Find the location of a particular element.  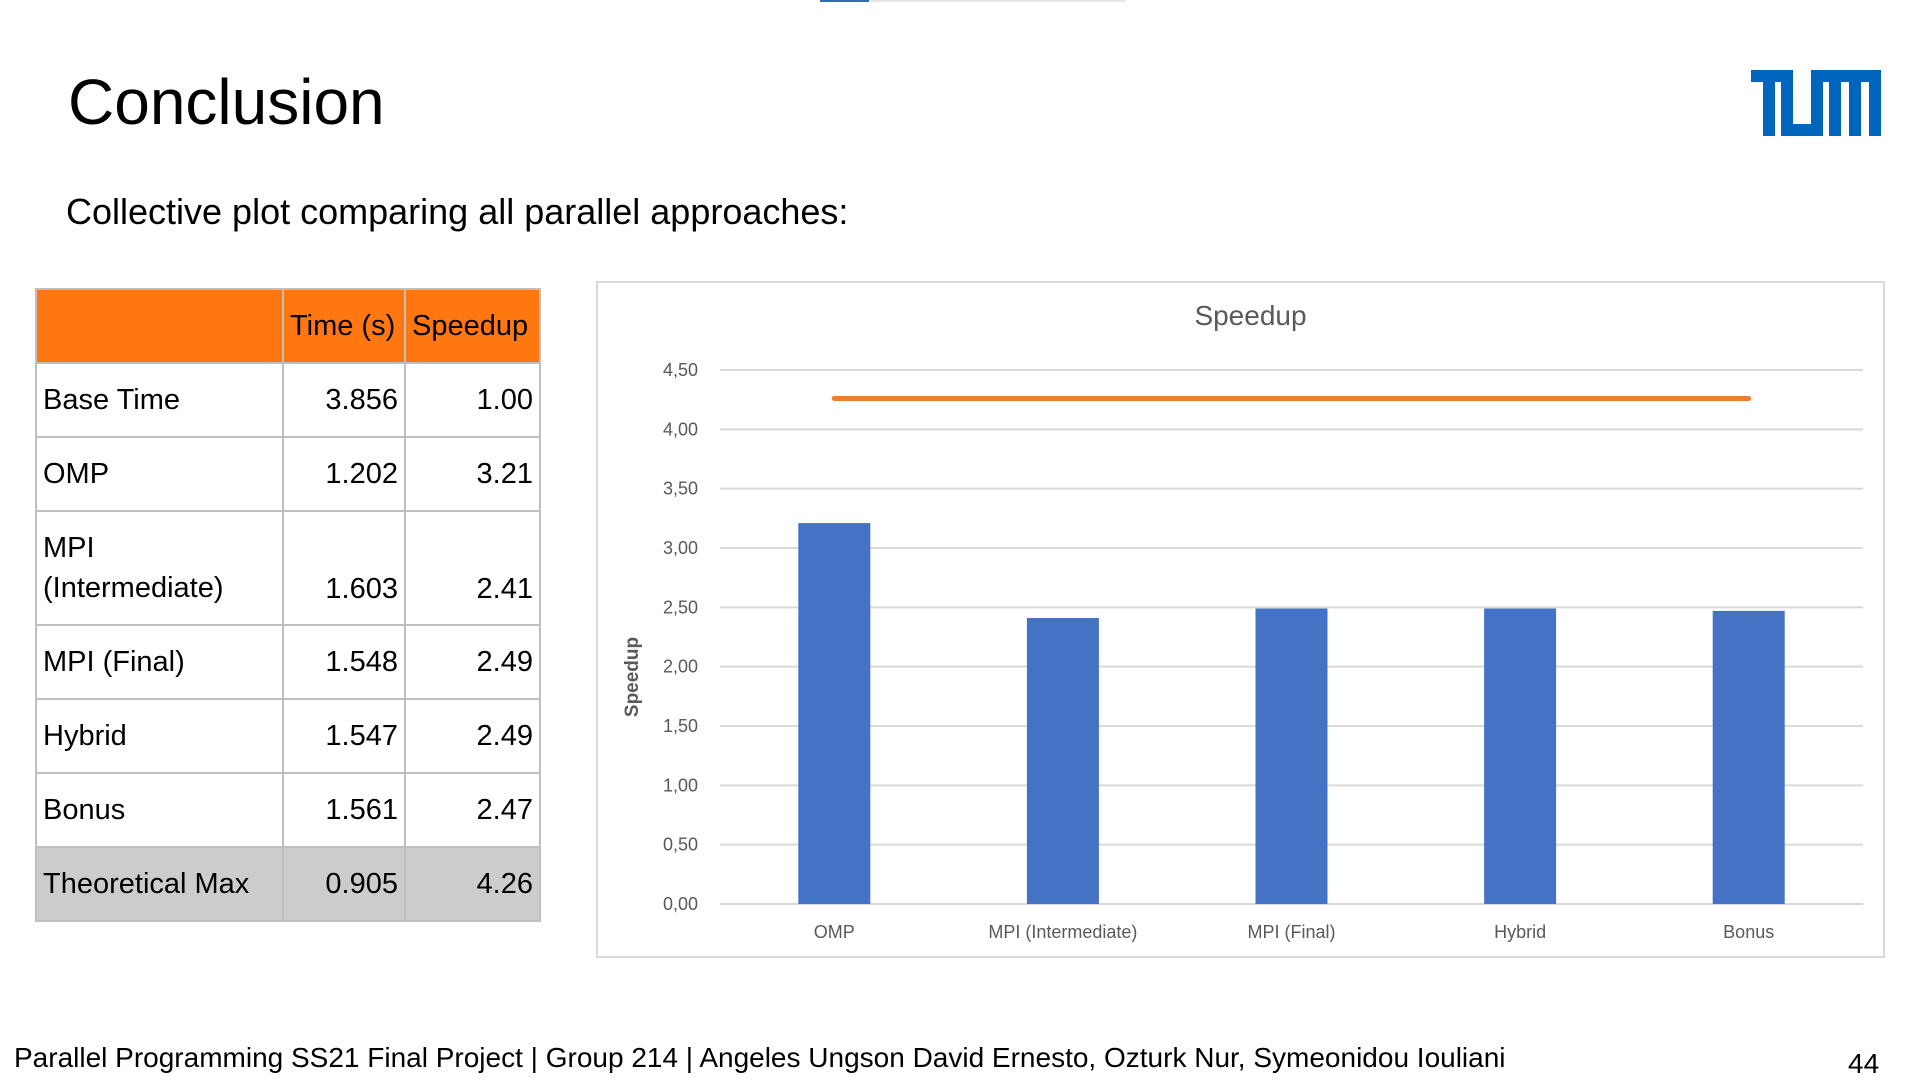

row-time: 1.548 is located at coordinates (344, 662).